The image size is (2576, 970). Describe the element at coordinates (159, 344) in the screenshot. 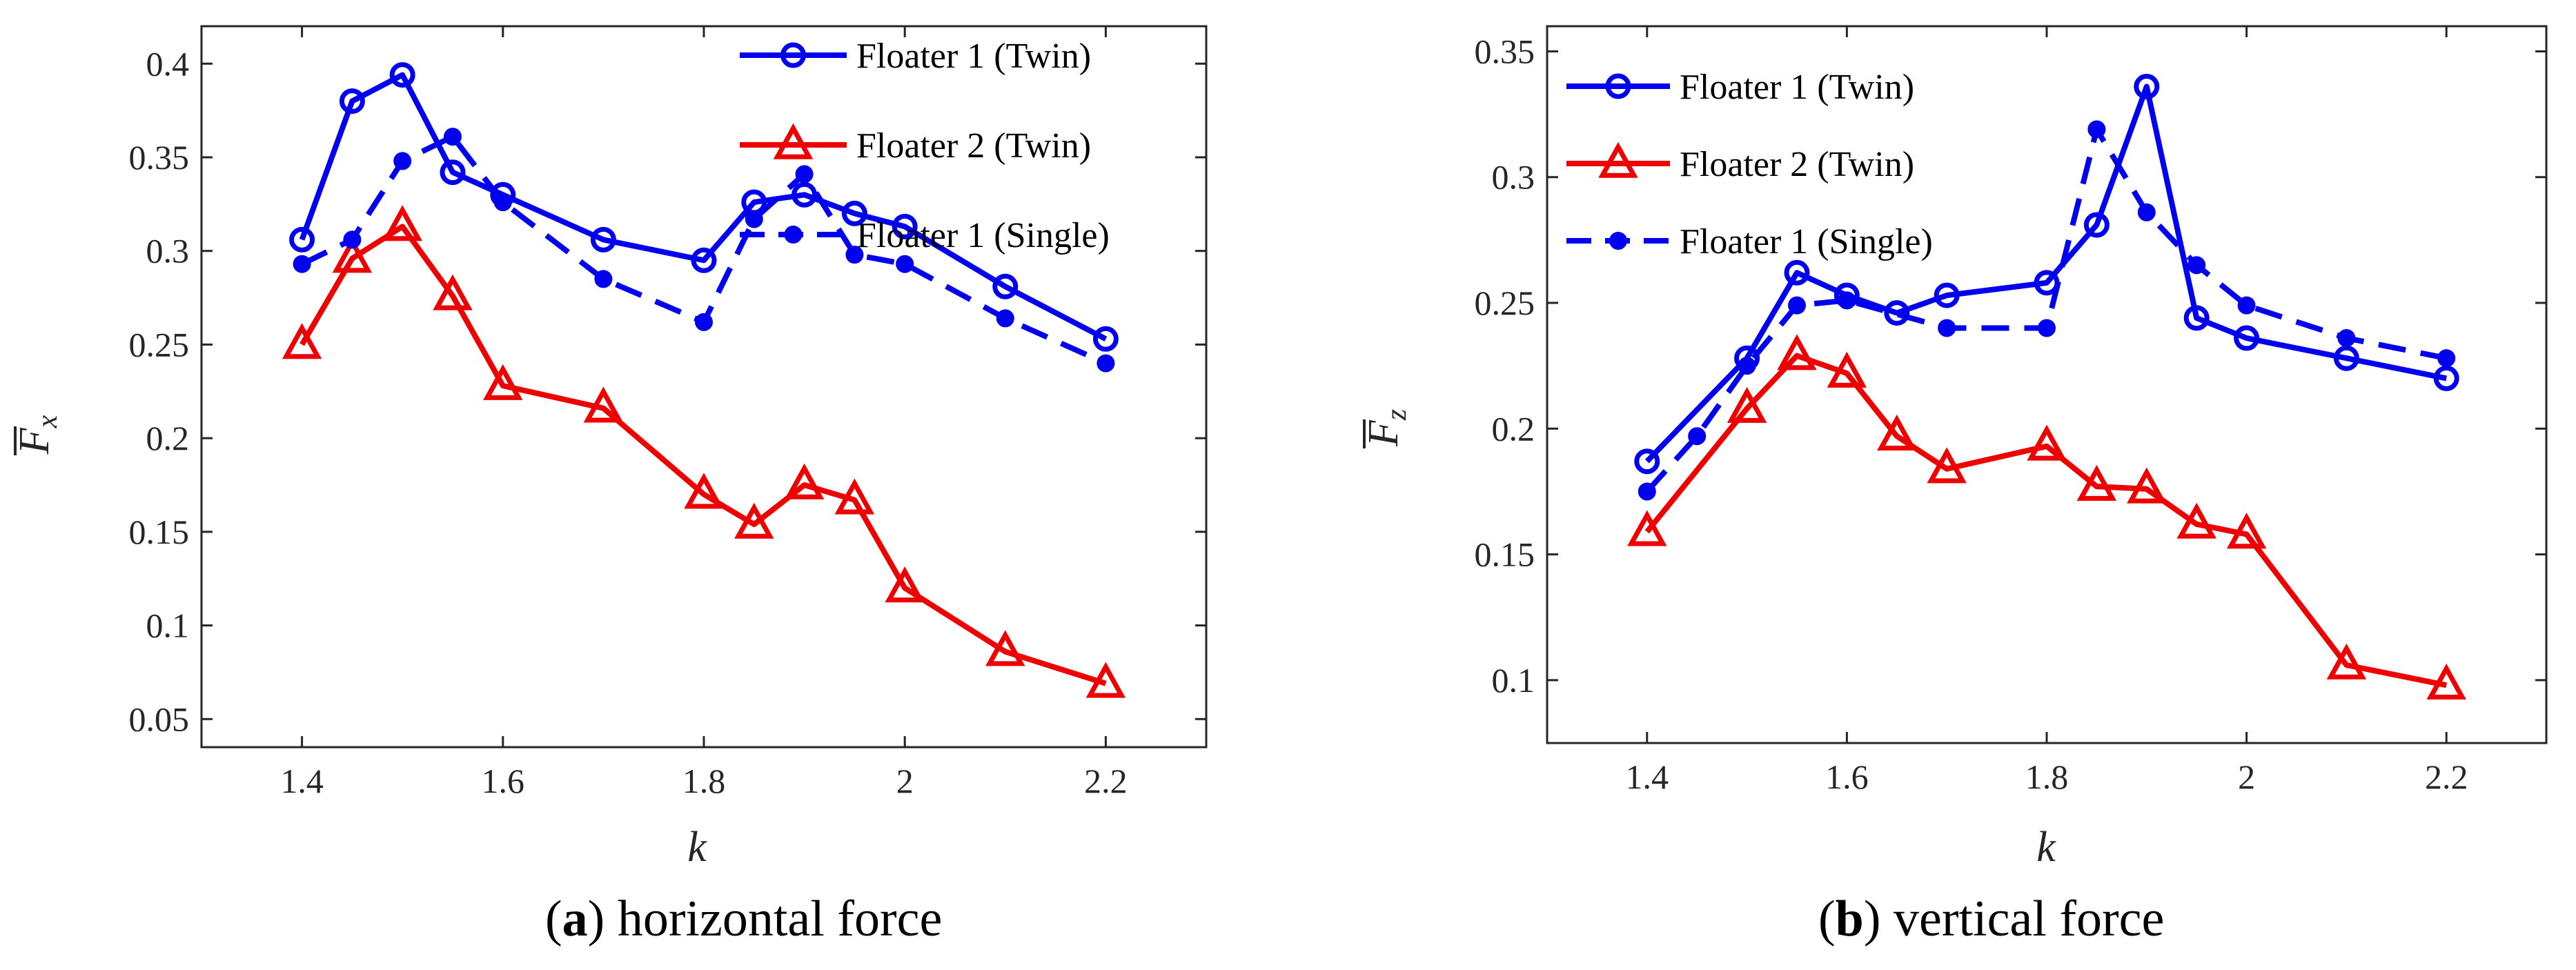

I see `panel-a-y-tick-label: 0.25` at that location.